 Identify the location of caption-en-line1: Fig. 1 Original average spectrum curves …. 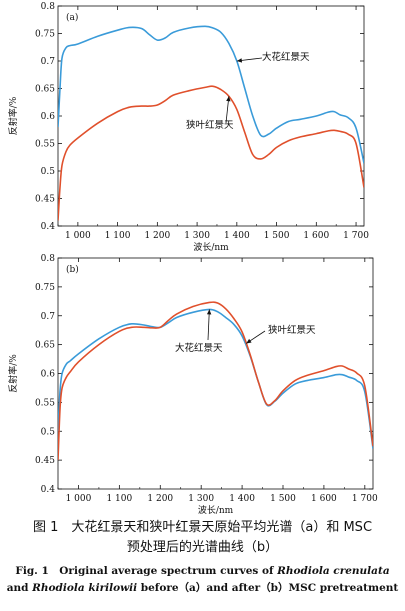
(202, 571).